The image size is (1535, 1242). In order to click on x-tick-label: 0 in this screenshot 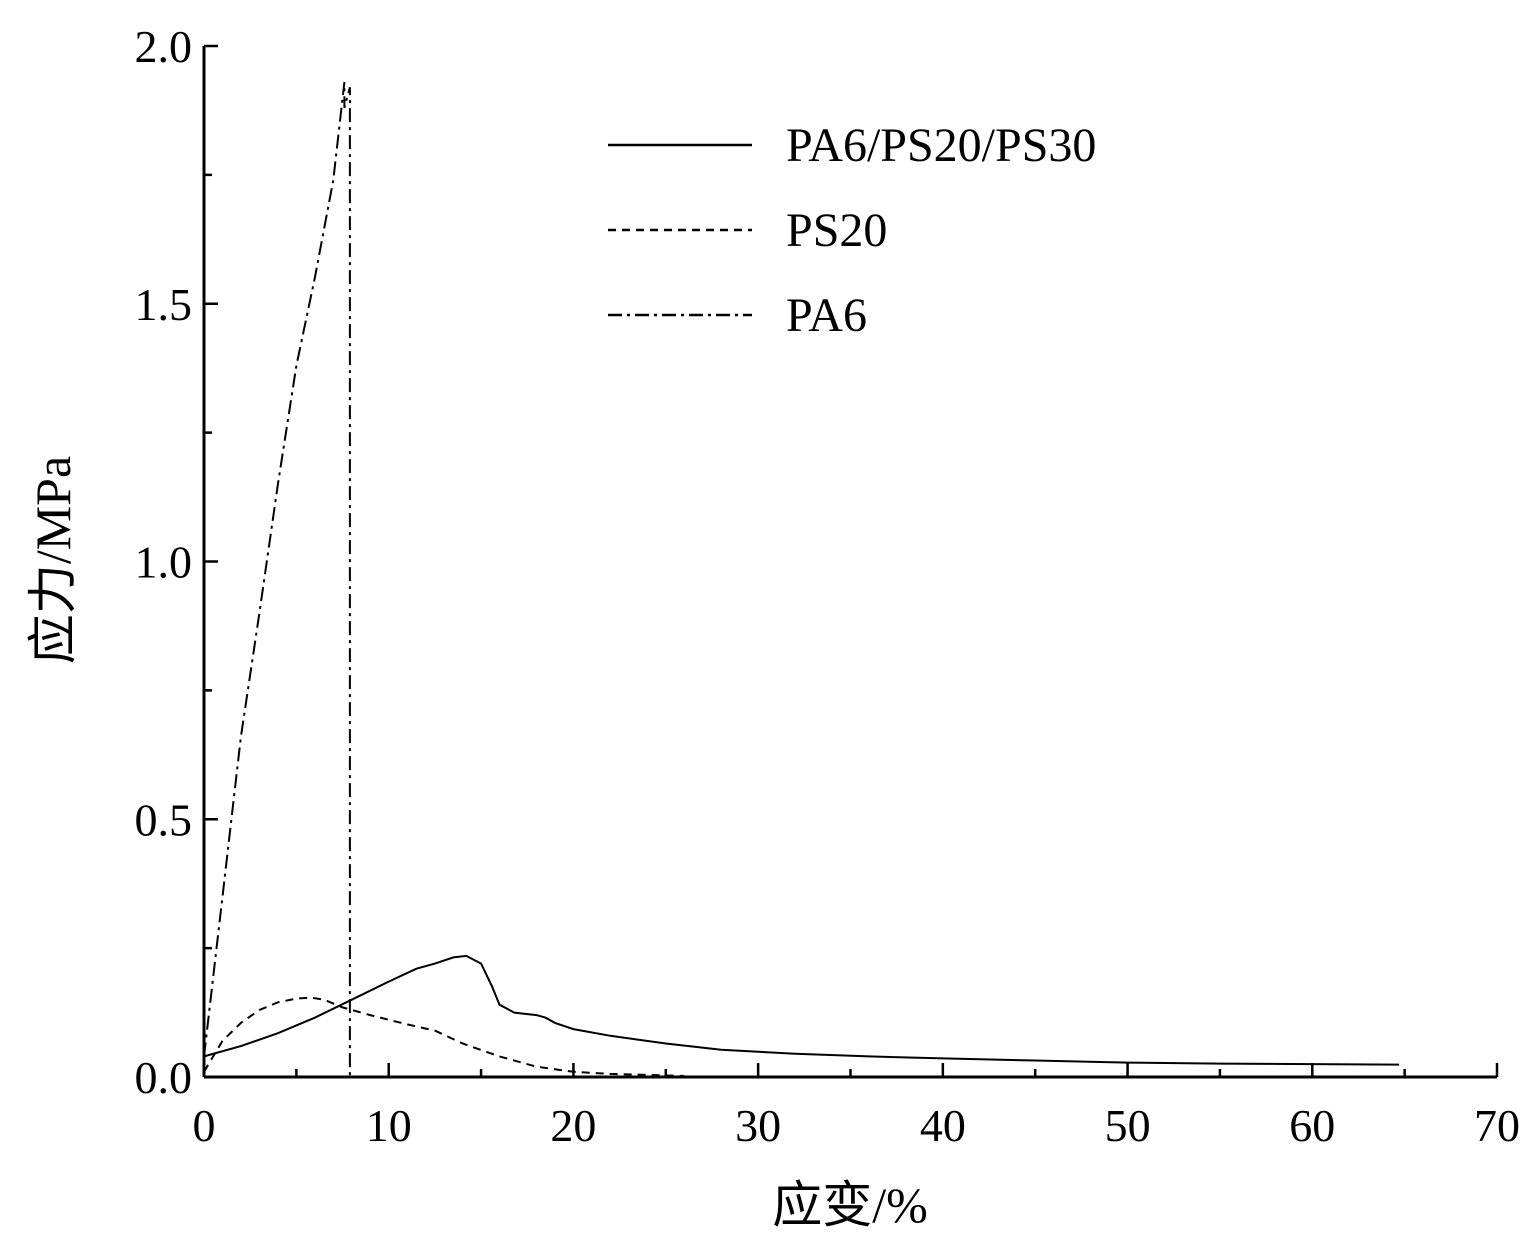, I will do `click(204, 1125)`.